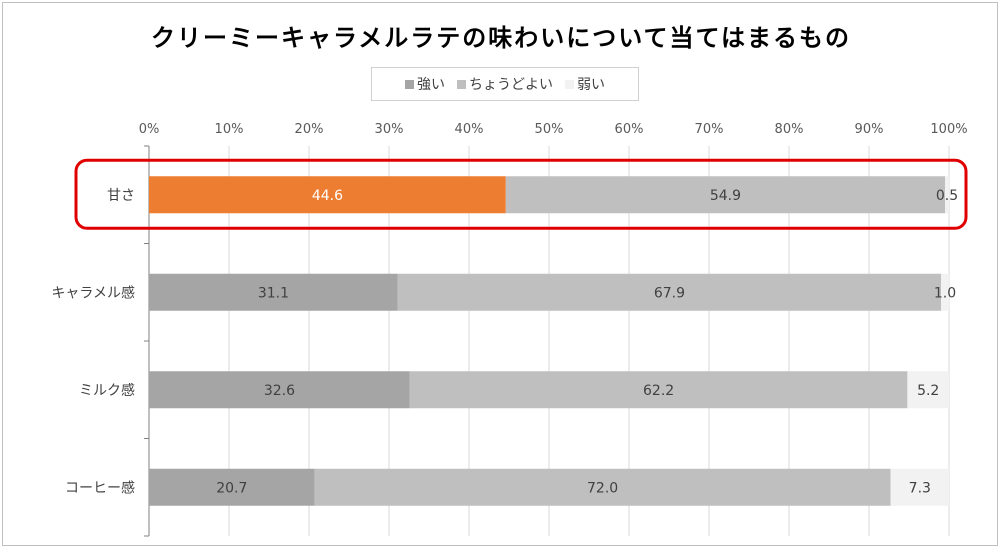 This screenshot has width=1002, height=550. I want to click on data-label: 62.2, so click(658, 391).